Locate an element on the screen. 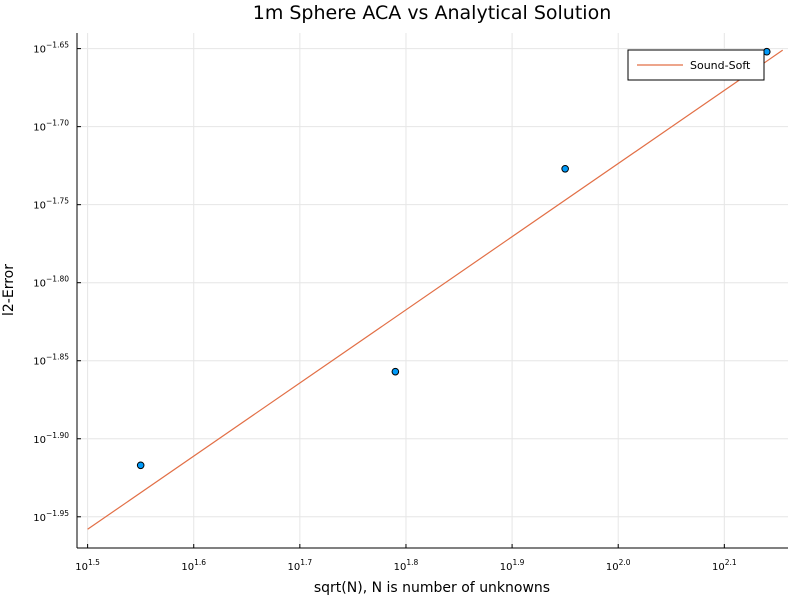  legend: Sound-Soft is located at coordinates (696, 65).